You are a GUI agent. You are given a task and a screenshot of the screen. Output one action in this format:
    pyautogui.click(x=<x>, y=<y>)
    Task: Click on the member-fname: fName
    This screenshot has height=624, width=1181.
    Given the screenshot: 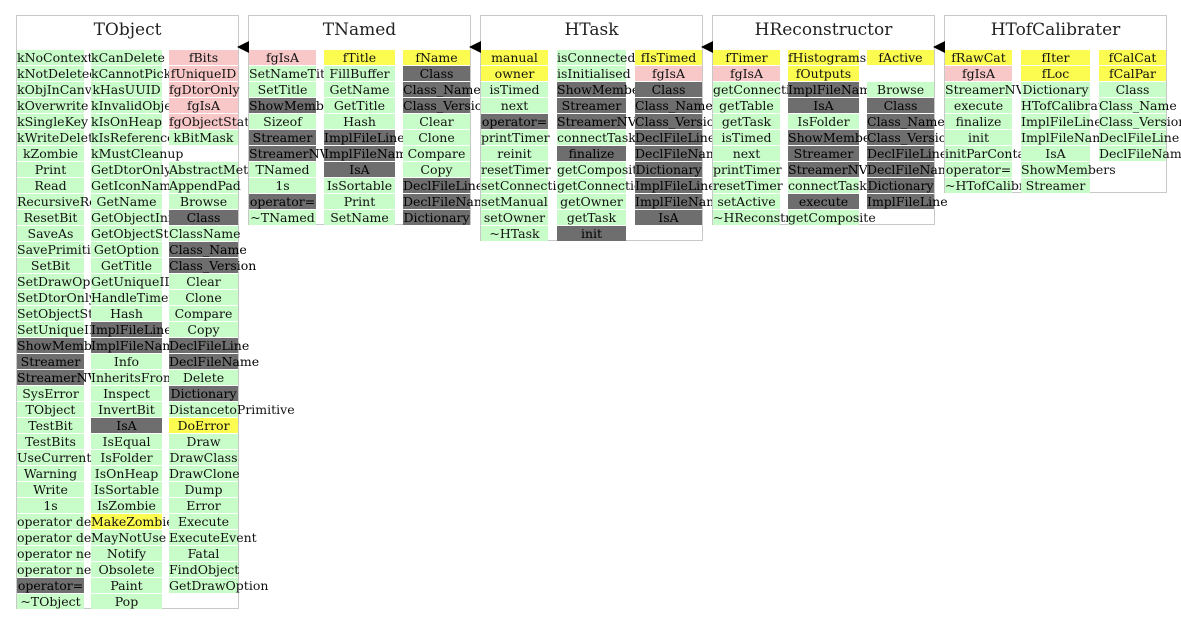 What is the action you would take?
    pyautogui.click(x=436, y=57)
    